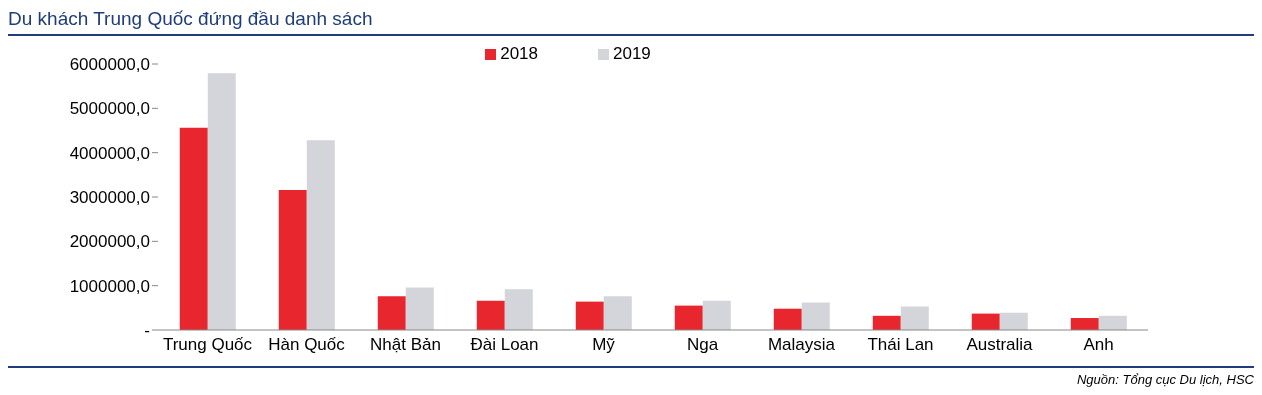 Image resolution: width=1262 pixels, height=395 pixels. What do you see at coordinates (109, 65) in the screenshot?
I see `y-tick-label: 6000000,0` at bounding box center [109, 65].